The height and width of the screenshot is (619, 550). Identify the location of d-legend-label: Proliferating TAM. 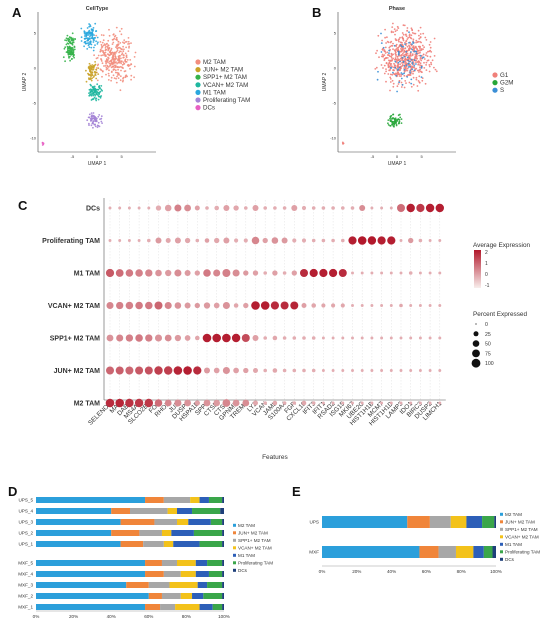
(255, 562).